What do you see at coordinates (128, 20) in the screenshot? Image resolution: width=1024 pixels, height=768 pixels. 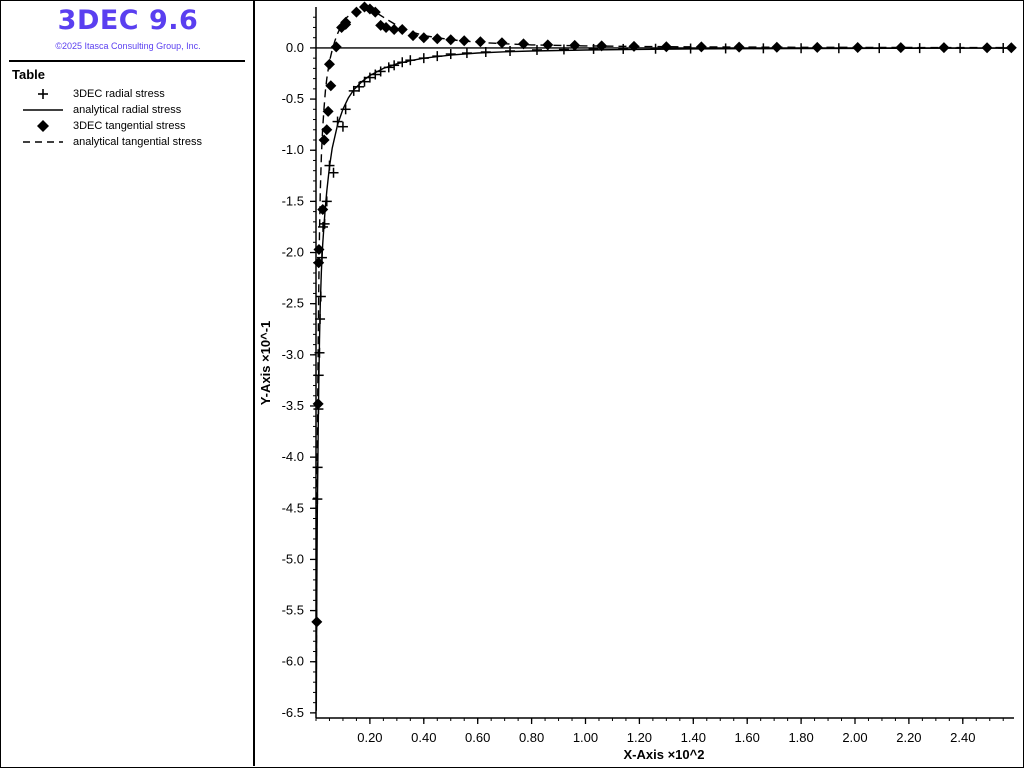 I see `app-title: 3DEC 9.6` at bounding box center [128, 20].